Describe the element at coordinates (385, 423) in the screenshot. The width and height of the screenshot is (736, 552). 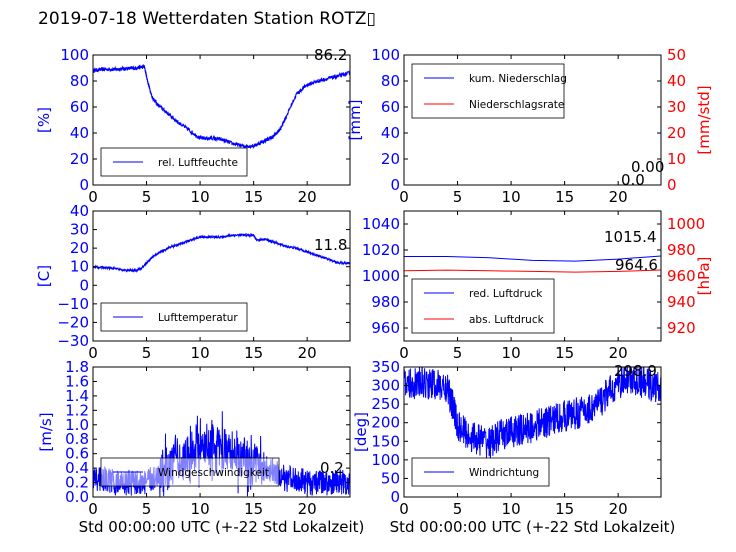
I see `y-tick-label: 200` at that location.